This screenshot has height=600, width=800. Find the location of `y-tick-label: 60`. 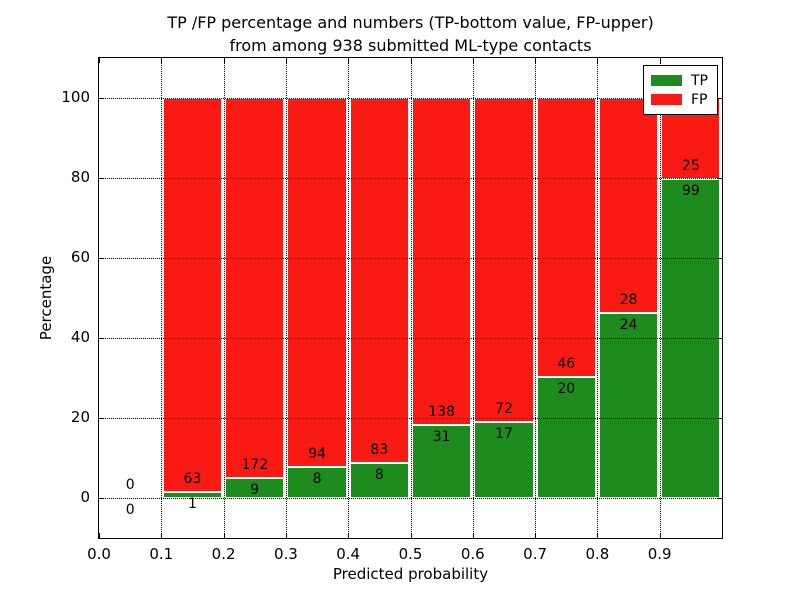

y-tick-label: 60 is located at coordinates (80, 257).